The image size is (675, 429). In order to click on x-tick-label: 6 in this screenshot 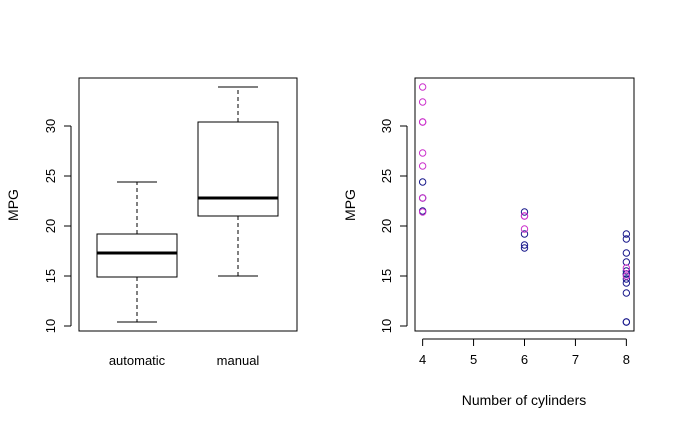, I will do `click(524, 359)`.